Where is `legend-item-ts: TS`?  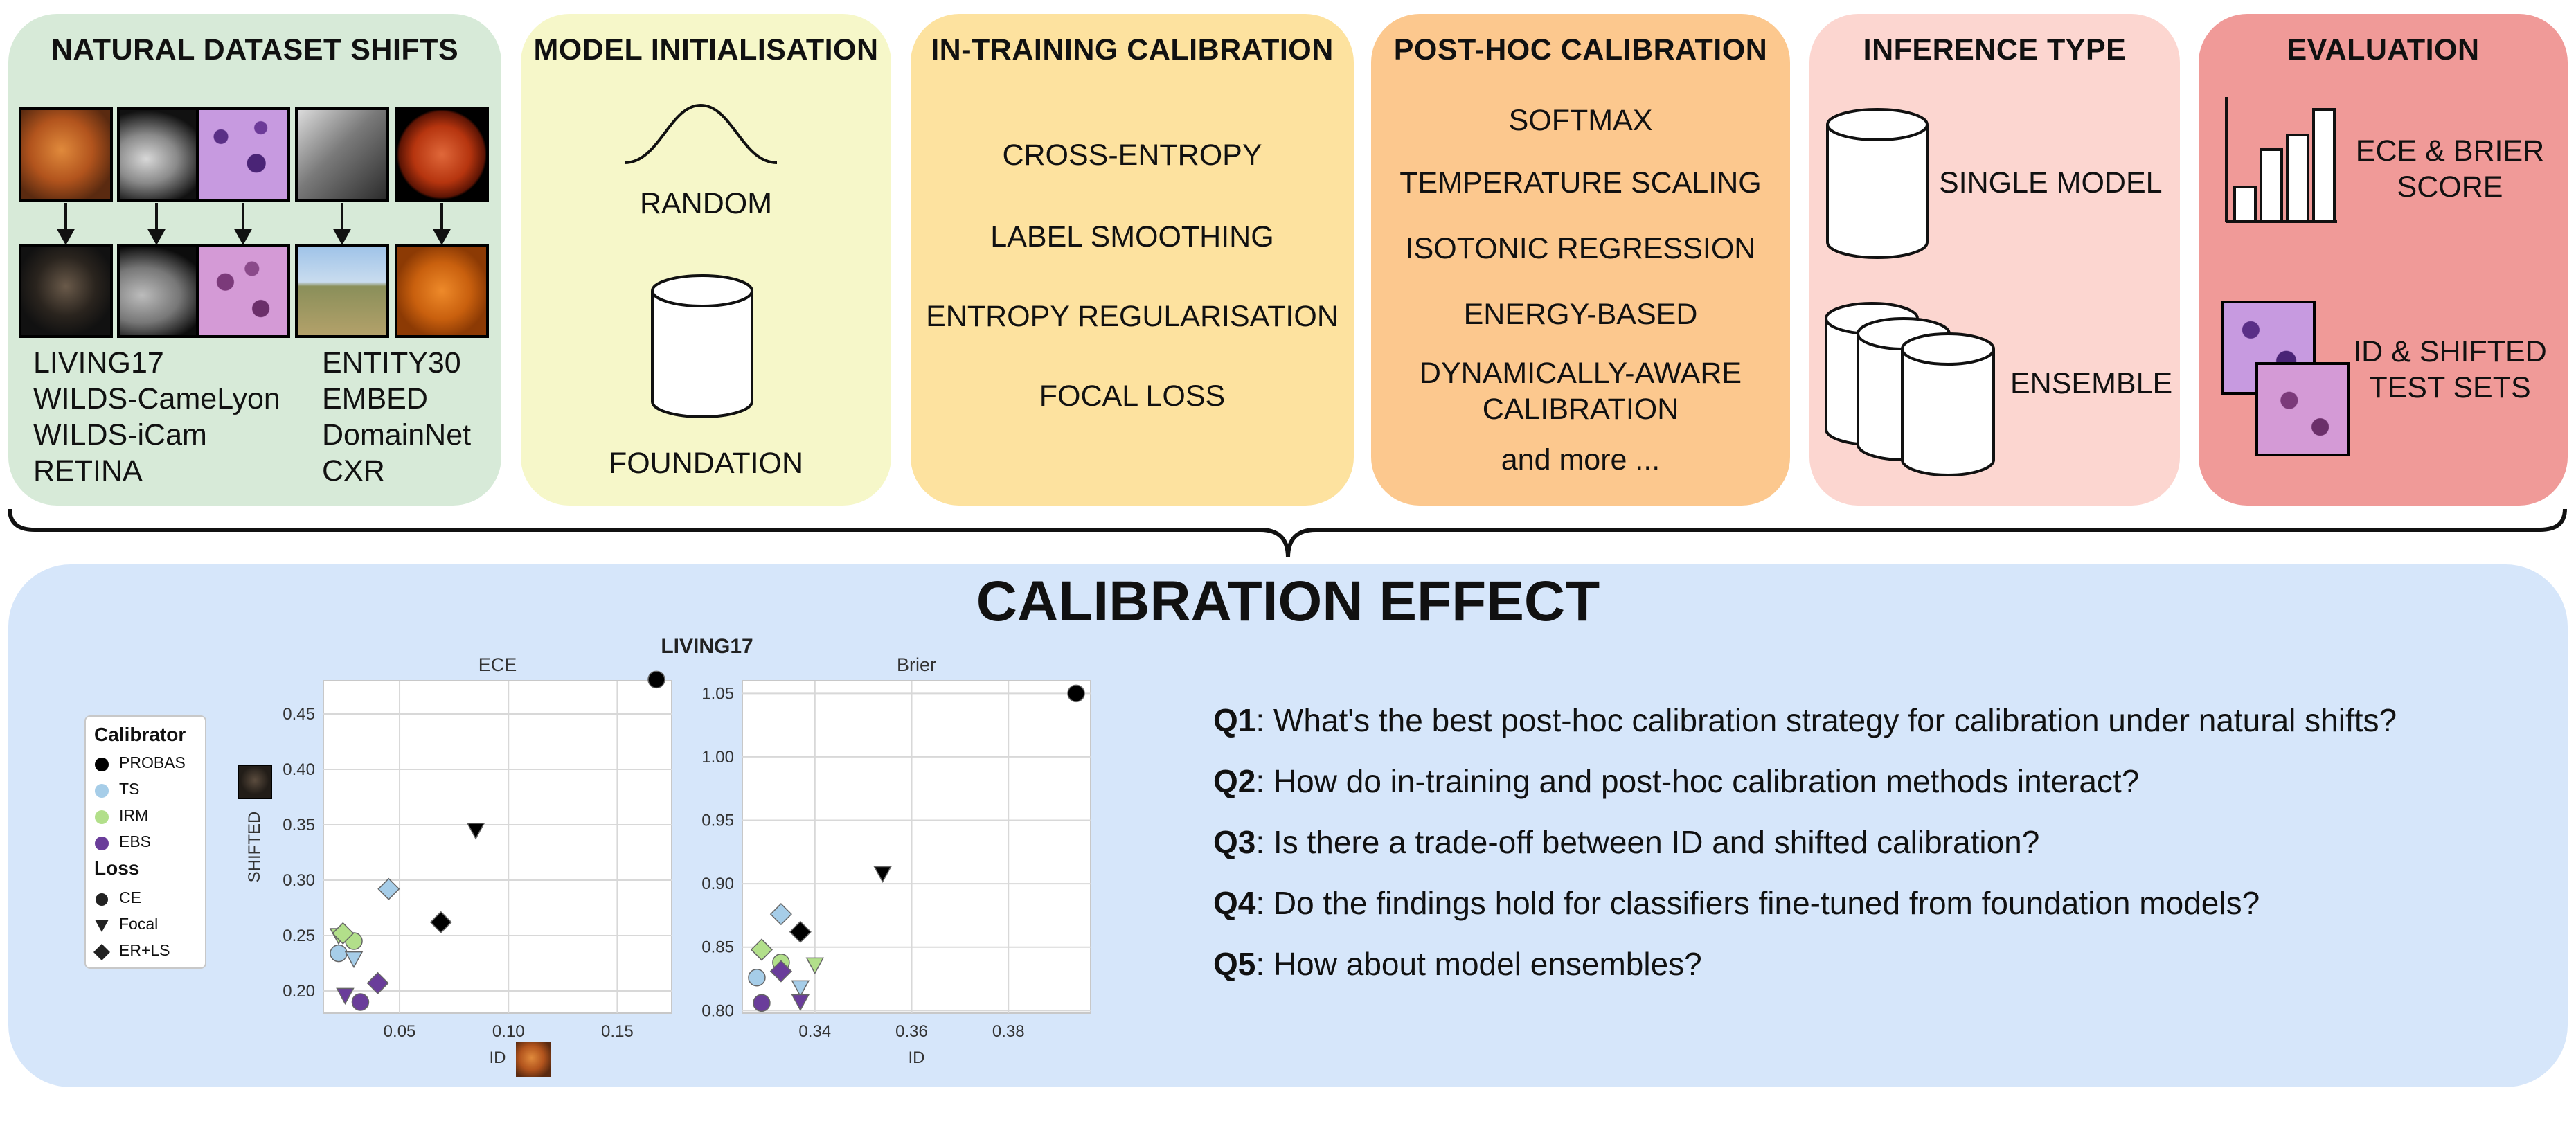 legend-item-ts: TS is located at coordinates (130, 789).